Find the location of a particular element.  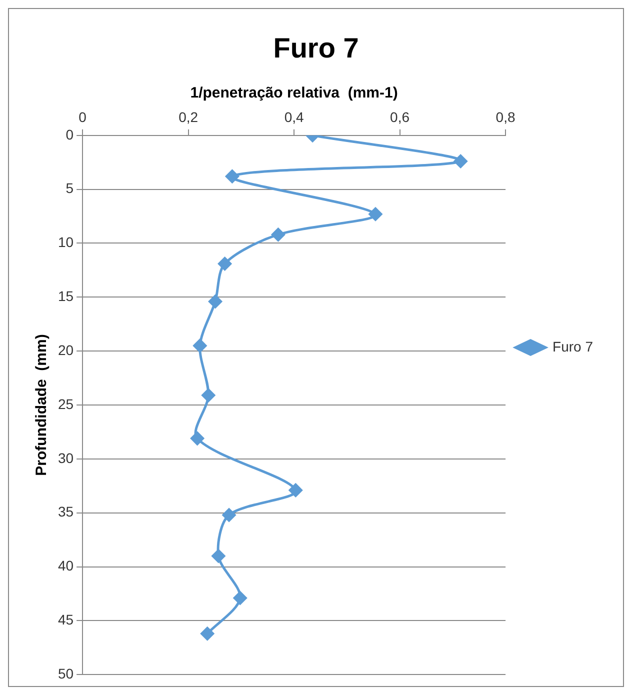

y-tick-label: 0 is located at coordinates (70, 134).